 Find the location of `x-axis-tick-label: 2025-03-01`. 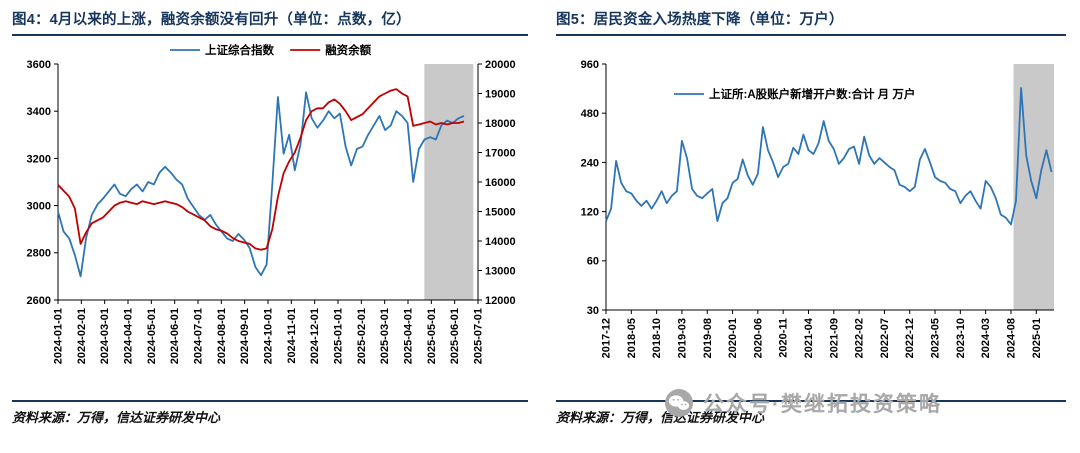

x-axis-tick-label: 2025-03-01 is located at coordinates (385, 336).